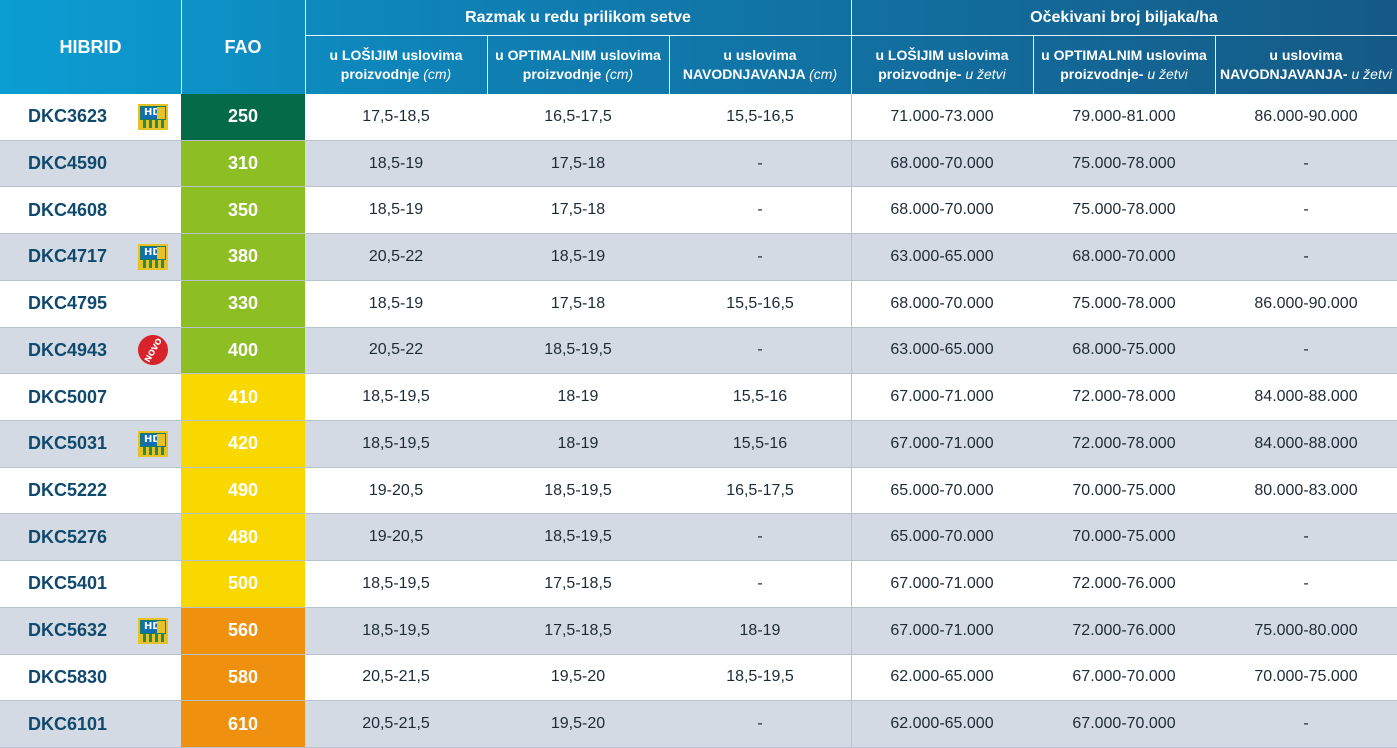 The height and width of the screenshot is (748, 1397). Describe the element at coordinates (578, 256) in the screenshot. I see `cell-s2: 18,5-19` at that location.